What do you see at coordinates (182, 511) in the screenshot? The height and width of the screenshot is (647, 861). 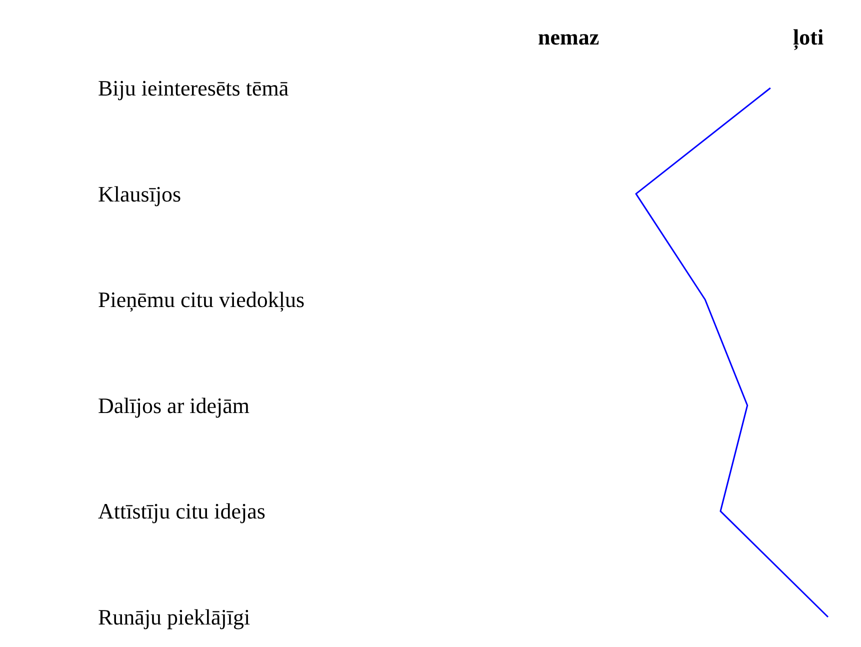 I see `y-tick-label: Attīstīju citu idejas` at bounding box center [182, 511].